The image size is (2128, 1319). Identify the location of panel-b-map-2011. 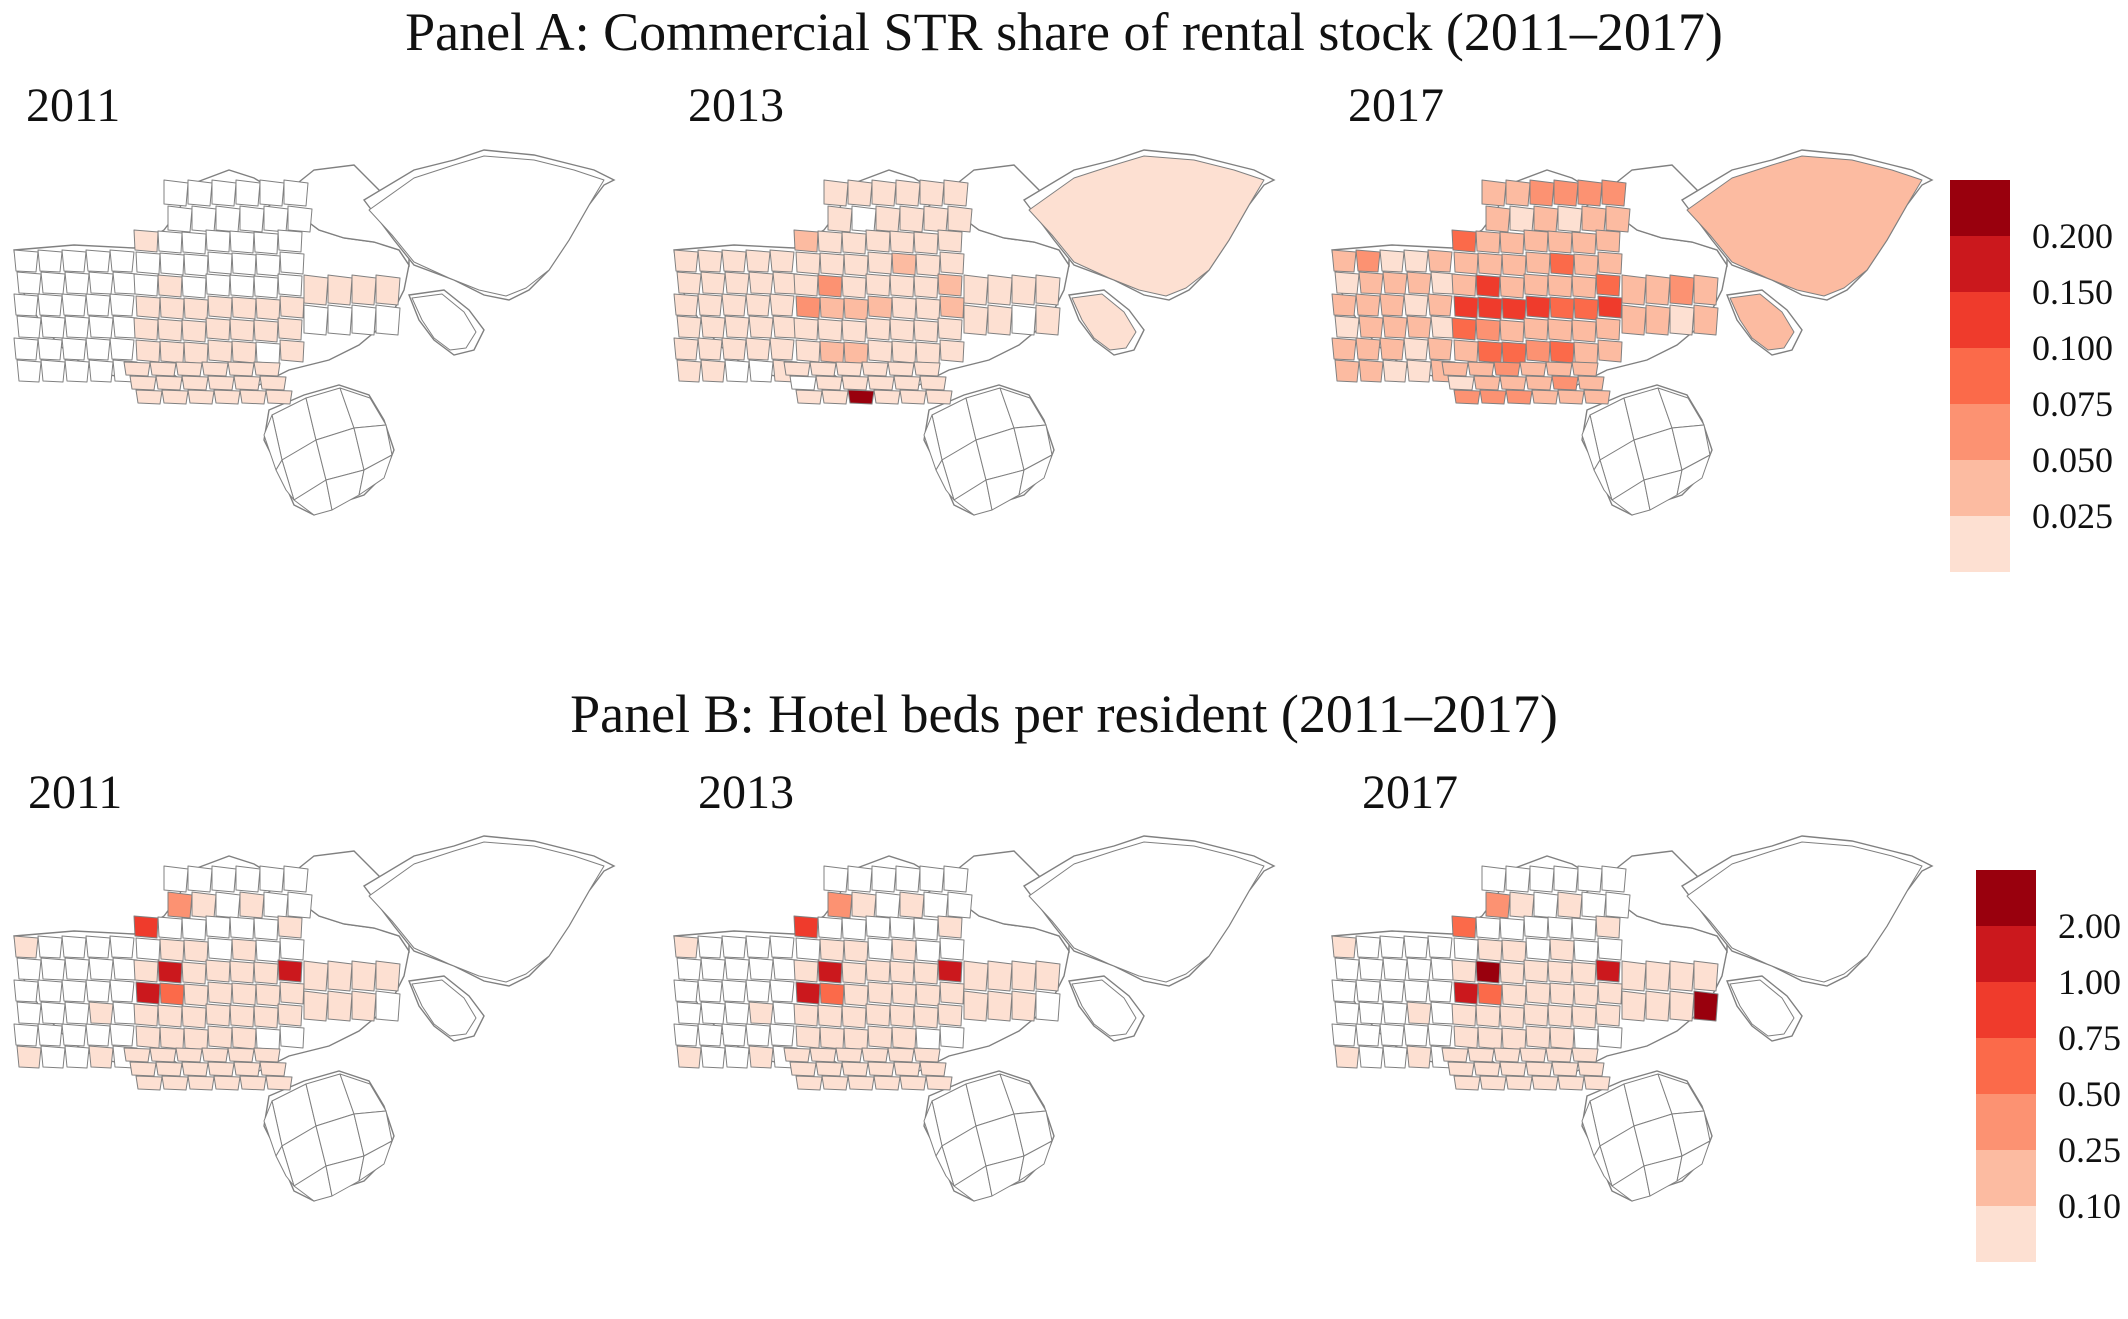
(314, 1018).